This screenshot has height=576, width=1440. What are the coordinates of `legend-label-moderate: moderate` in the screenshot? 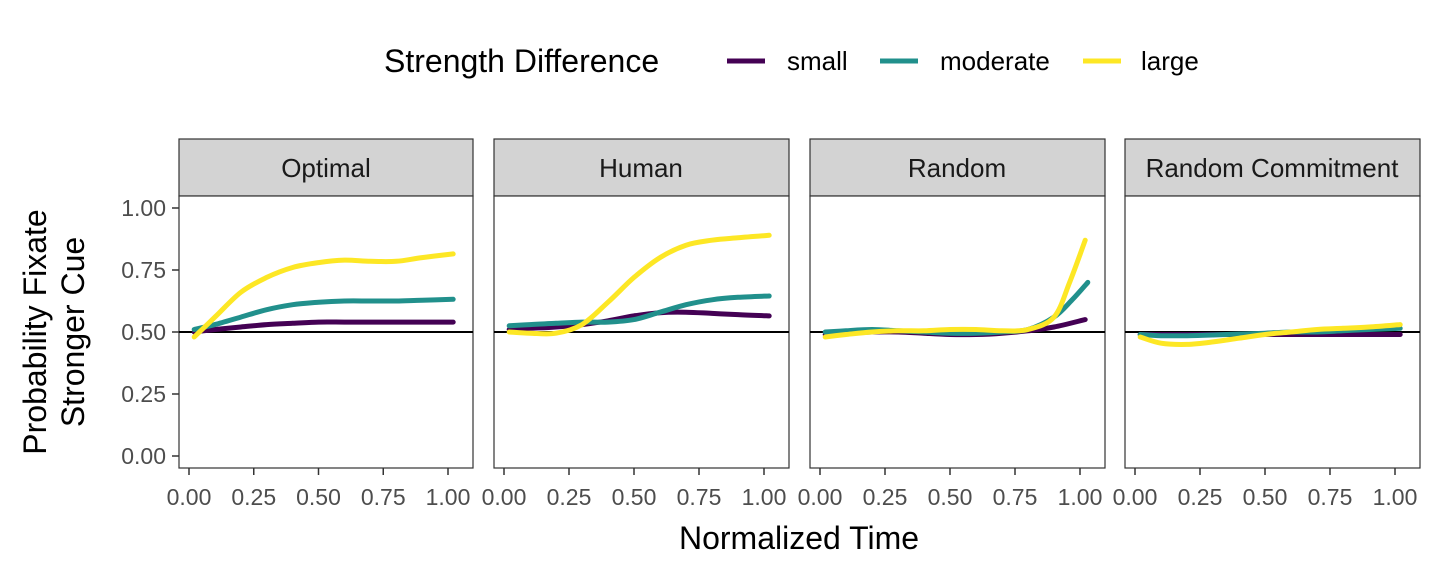 It's located at (995, 61).